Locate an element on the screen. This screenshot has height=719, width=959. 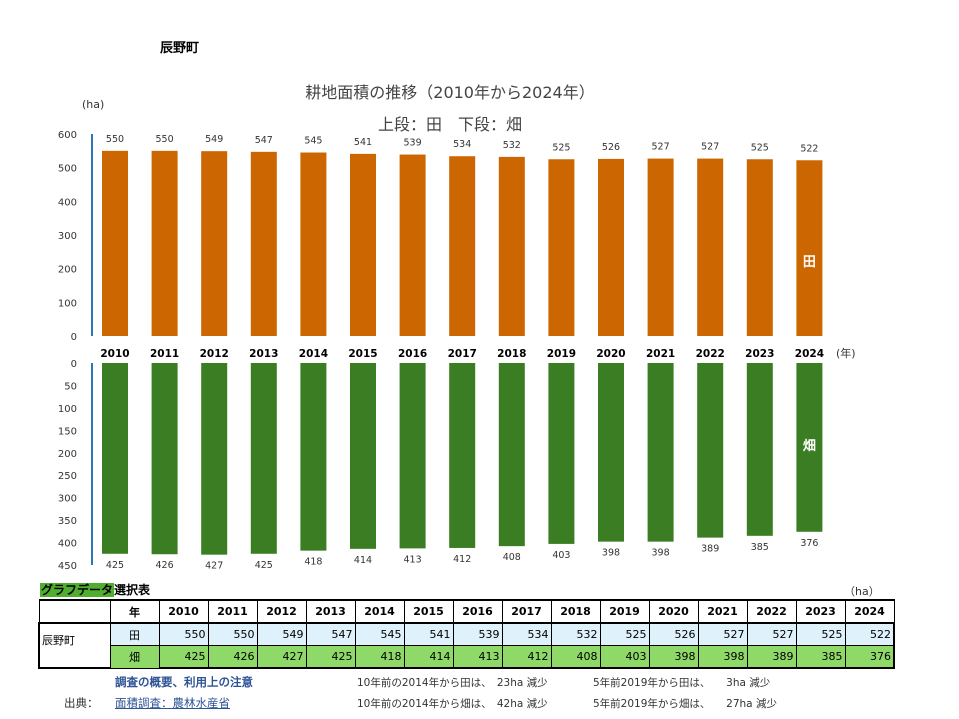
data-selector-label: グラフデータ選択表 is located at coordinates (95, 589).